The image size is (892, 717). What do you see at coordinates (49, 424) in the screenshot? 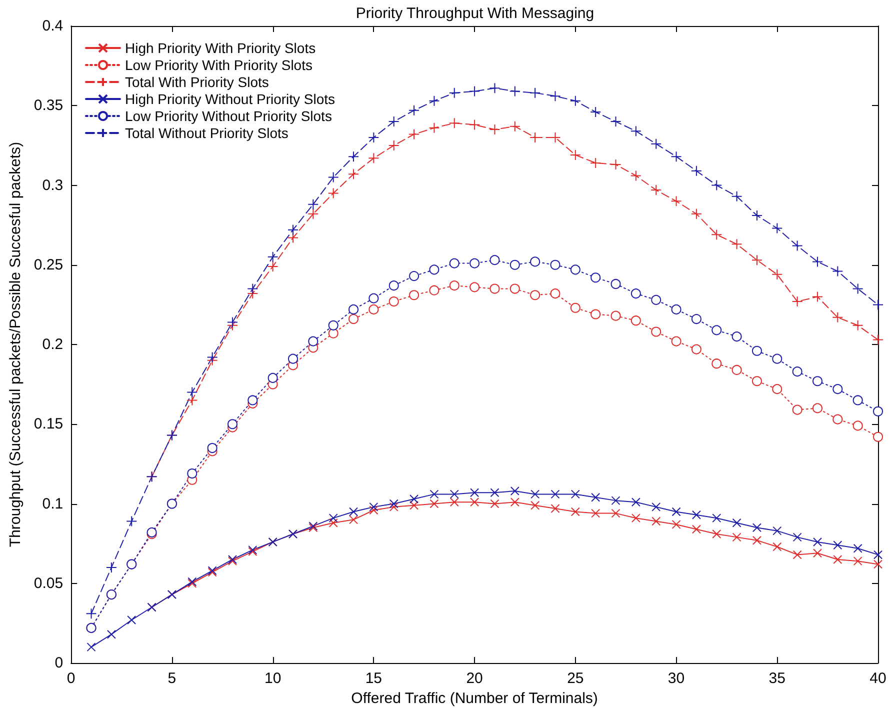
I see `y-tick-label: 0.15` at bounding box center [49, 424].